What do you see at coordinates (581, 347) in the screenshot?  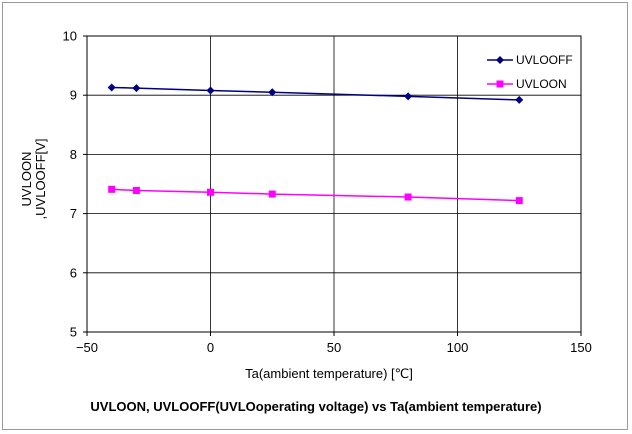 I see `x-tick-label: 150` at bounding box center [581, 347].